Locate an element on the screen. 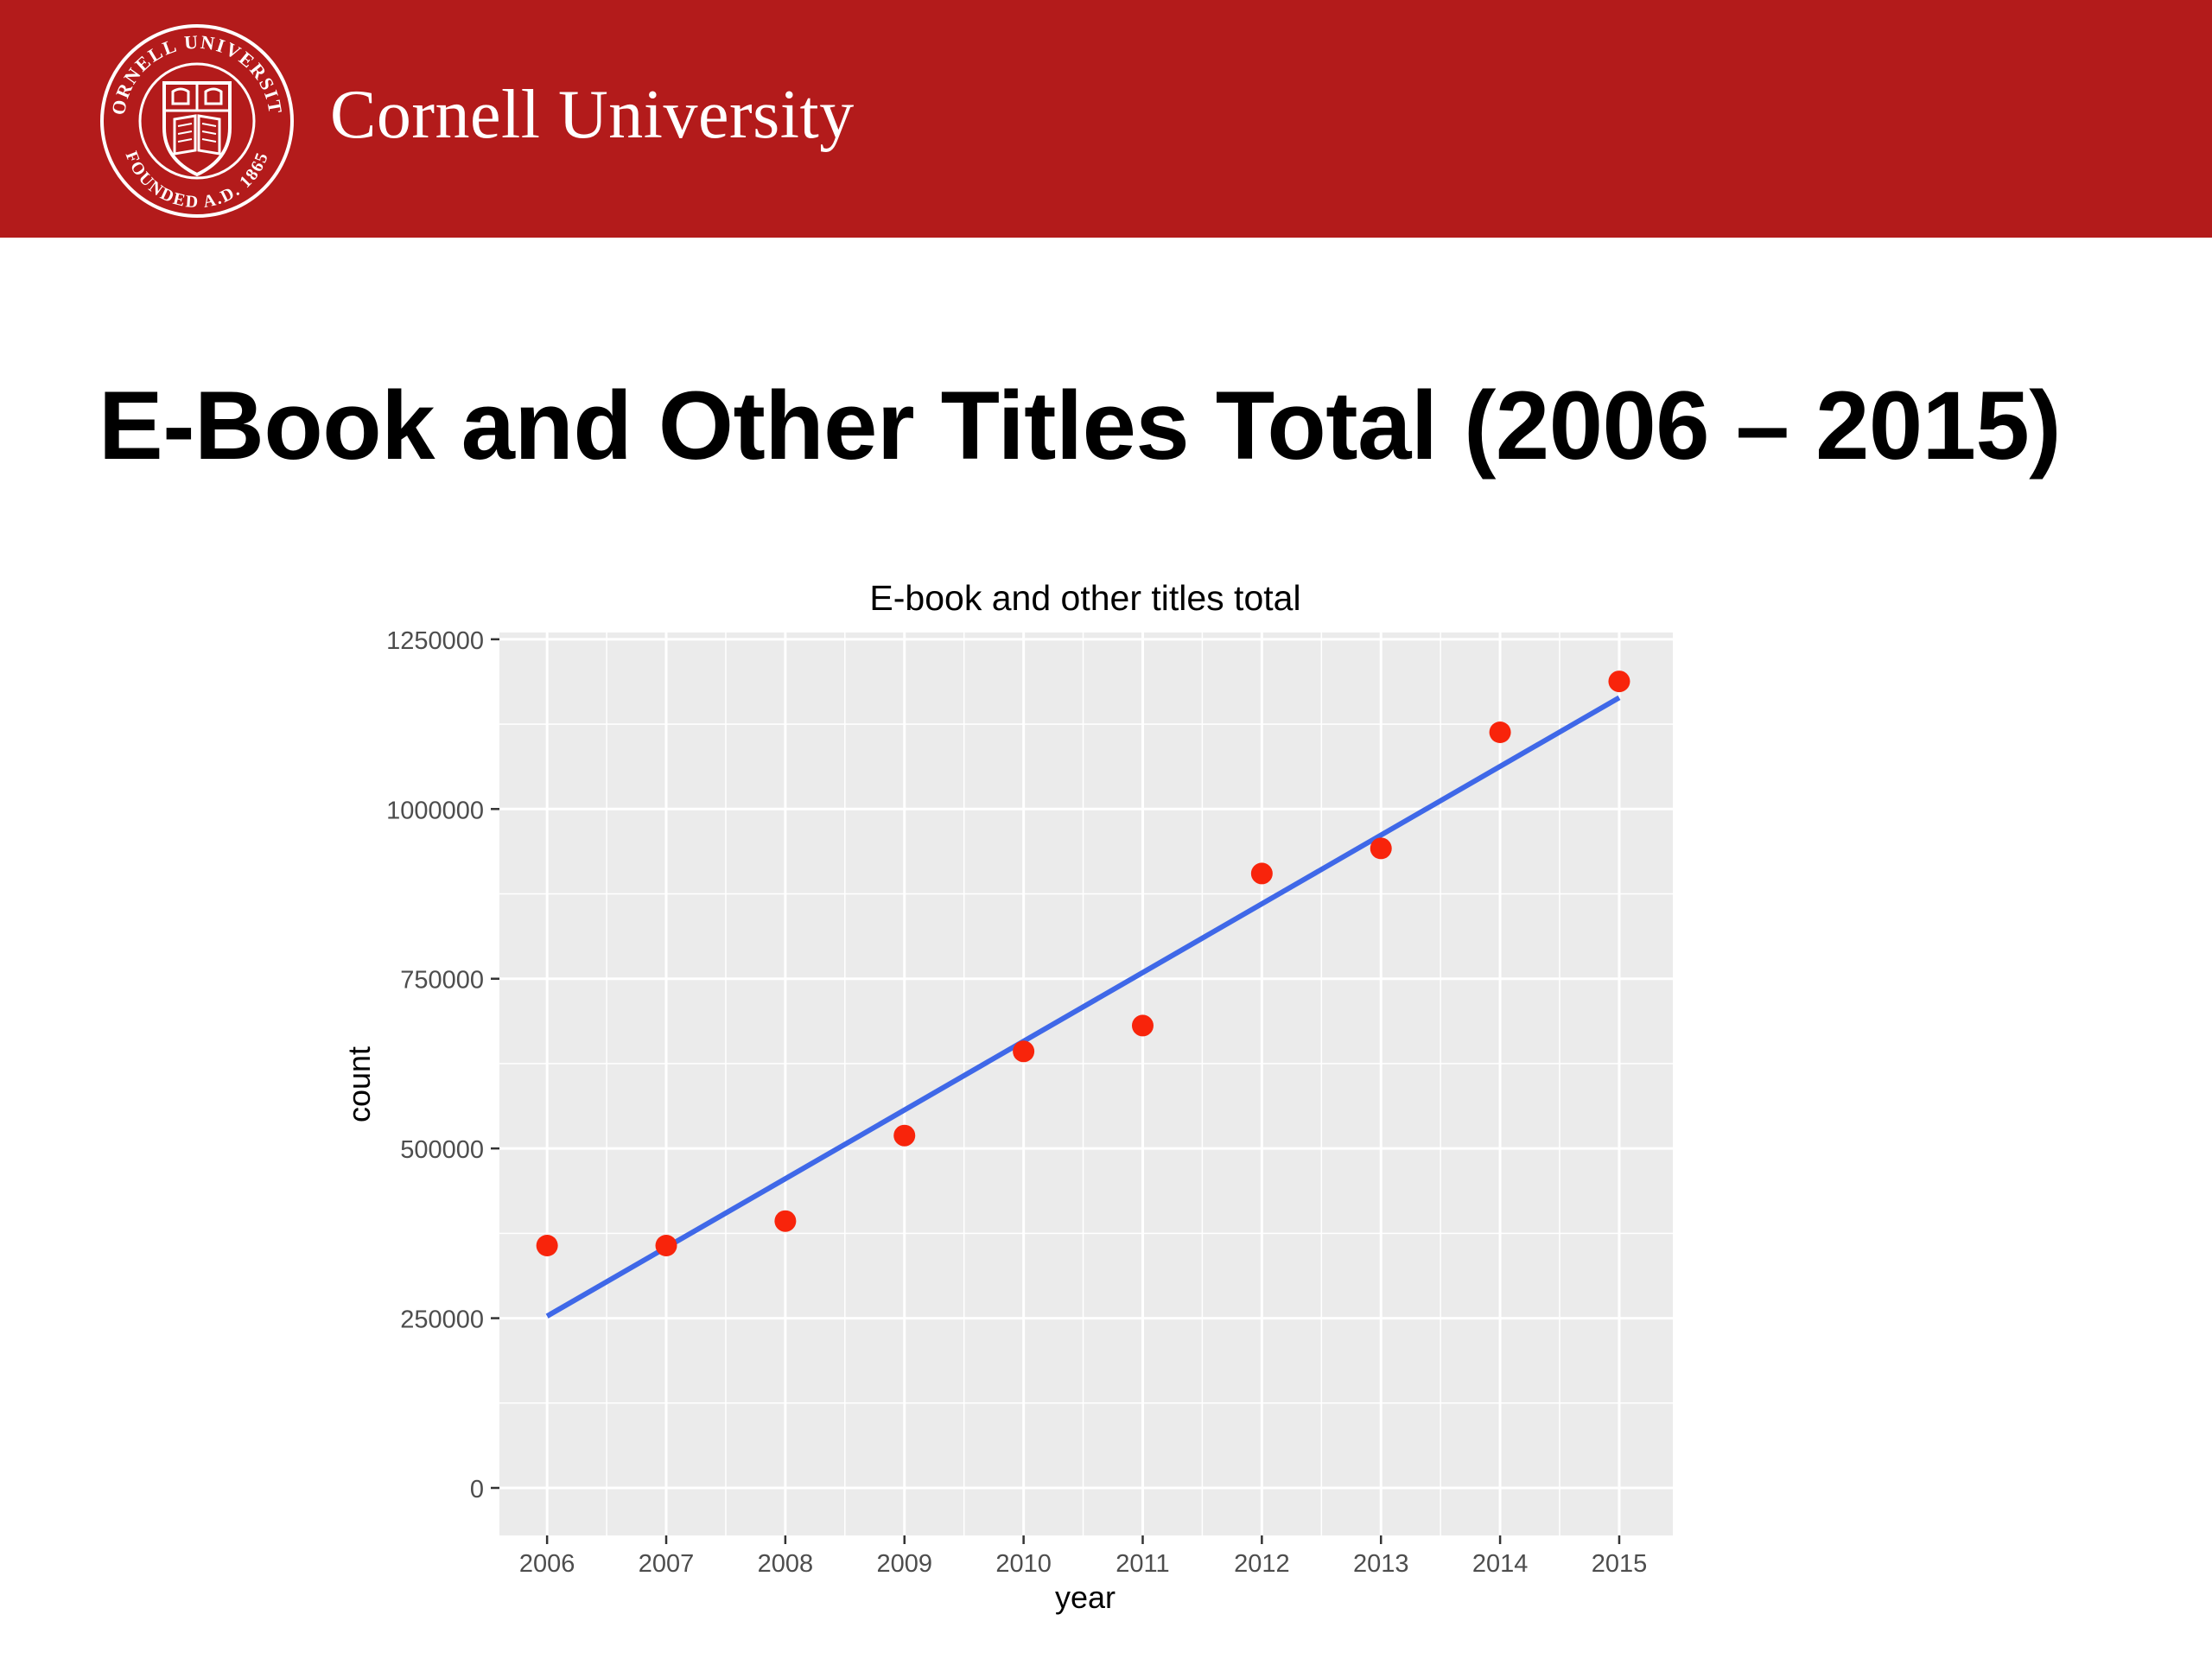 The image size is (2212, 1659). university-wordmark: Cornell University is located at coordinates (592, 115).